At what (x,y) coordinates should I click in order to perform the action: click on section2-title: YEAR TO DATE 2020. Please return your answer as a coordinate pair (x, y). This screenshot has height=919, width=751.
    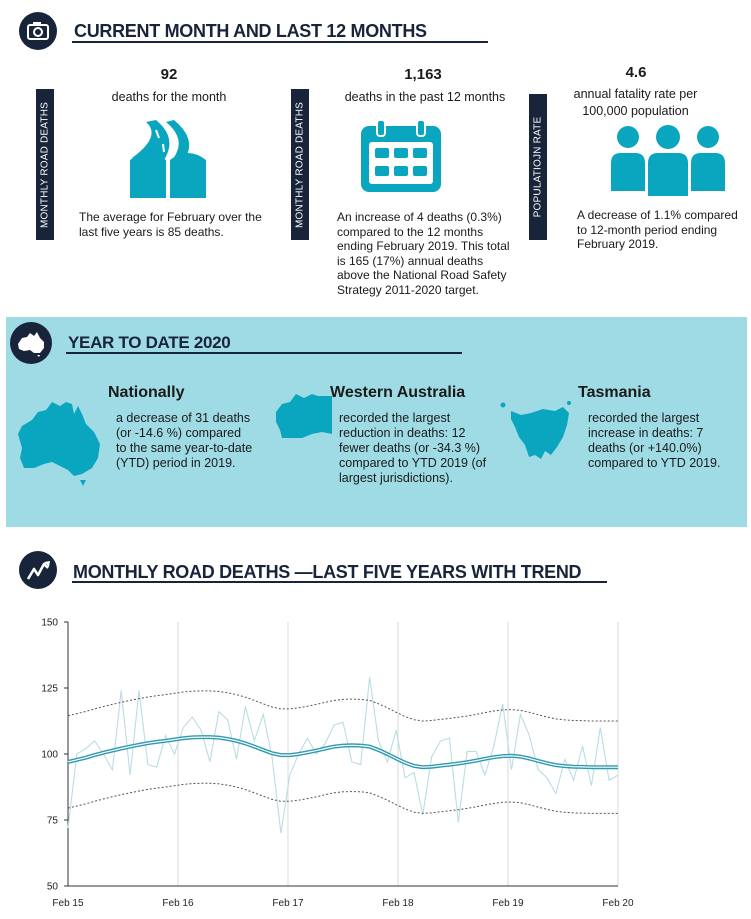
    Looking at the image, I should click on (149, 342).